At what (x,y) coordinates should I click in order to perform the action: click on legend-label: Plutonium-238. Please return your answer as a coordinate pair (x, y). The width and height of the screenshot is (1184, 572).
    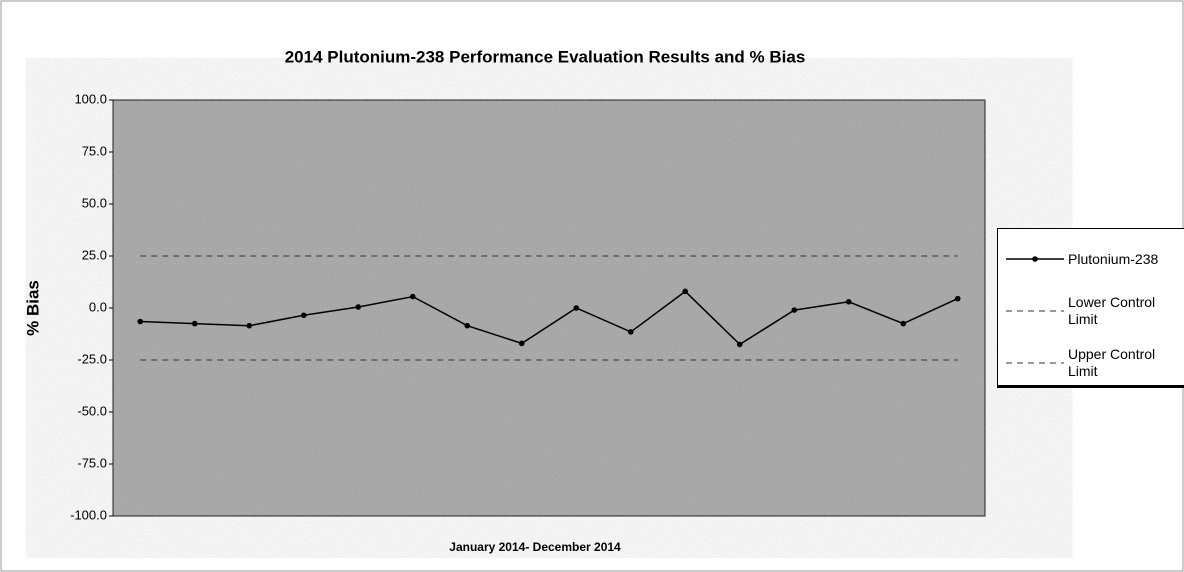
    Looking at the image, I should click on (1113, 258).